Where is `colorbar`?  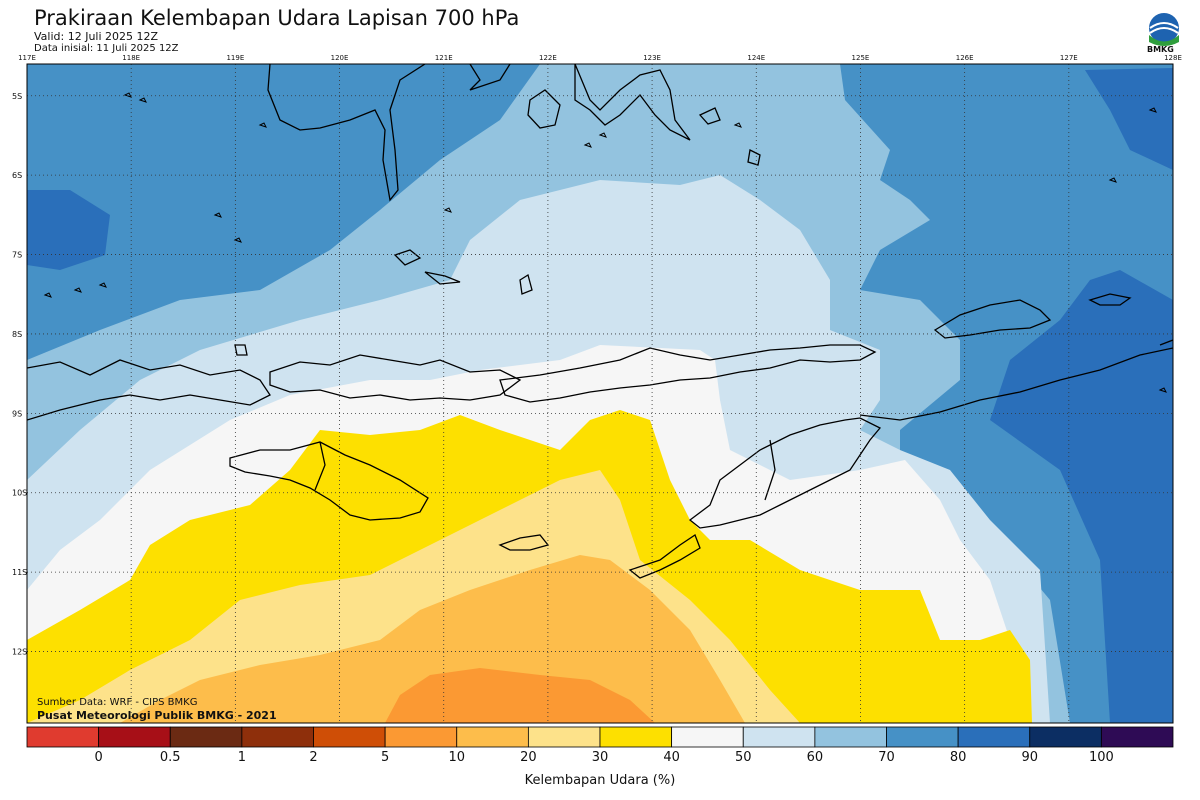
colorbar is located at coordinates (600, 737).